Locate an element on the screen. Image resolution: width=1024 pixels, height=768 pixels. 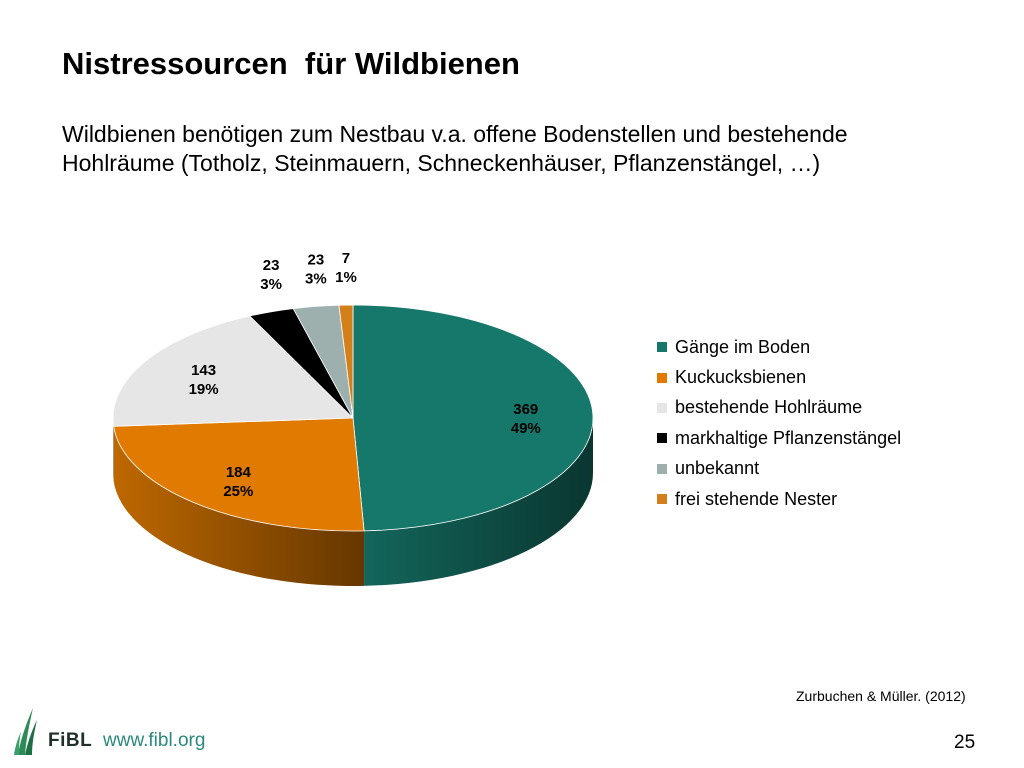
pie-data-labels: 369 49% 184 25% 143 19% 23 3% 23 3% 7 1% is located at coordinates (365, 375).